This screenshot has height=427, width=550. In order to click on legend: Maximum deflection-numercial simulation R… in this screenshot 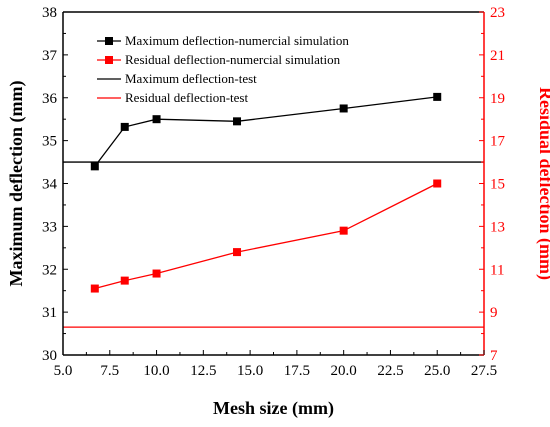, I will do `click(223, 69)`.